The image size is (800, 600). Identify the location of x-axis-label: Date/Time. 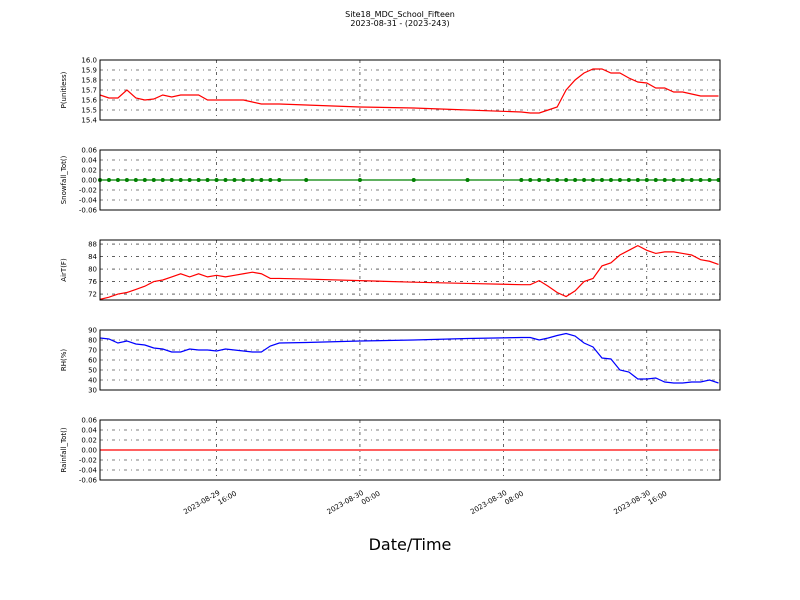
(410, 544).